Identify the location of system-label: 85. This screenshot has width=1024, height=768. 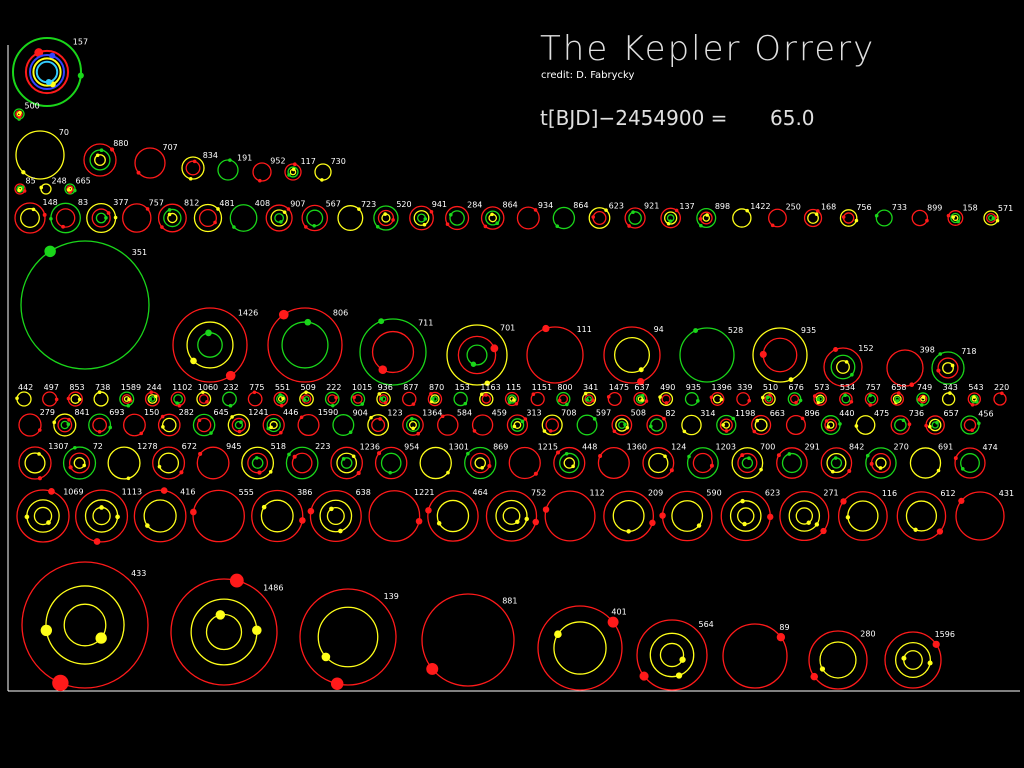
(31, 180).